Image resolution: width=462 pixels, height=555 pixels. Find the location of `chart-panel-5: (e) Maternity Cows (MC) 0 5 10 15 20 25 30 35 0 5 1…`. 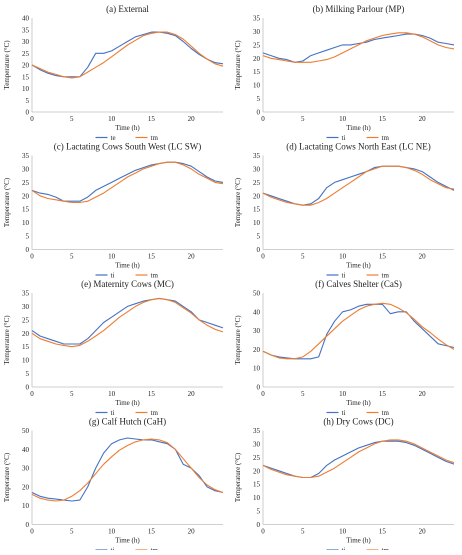

chart-panel-5: (e) Maternity Cows (MC) 0 5 10 15 20 25 30 35 0 5 1… is located at coordinates (113, 348).